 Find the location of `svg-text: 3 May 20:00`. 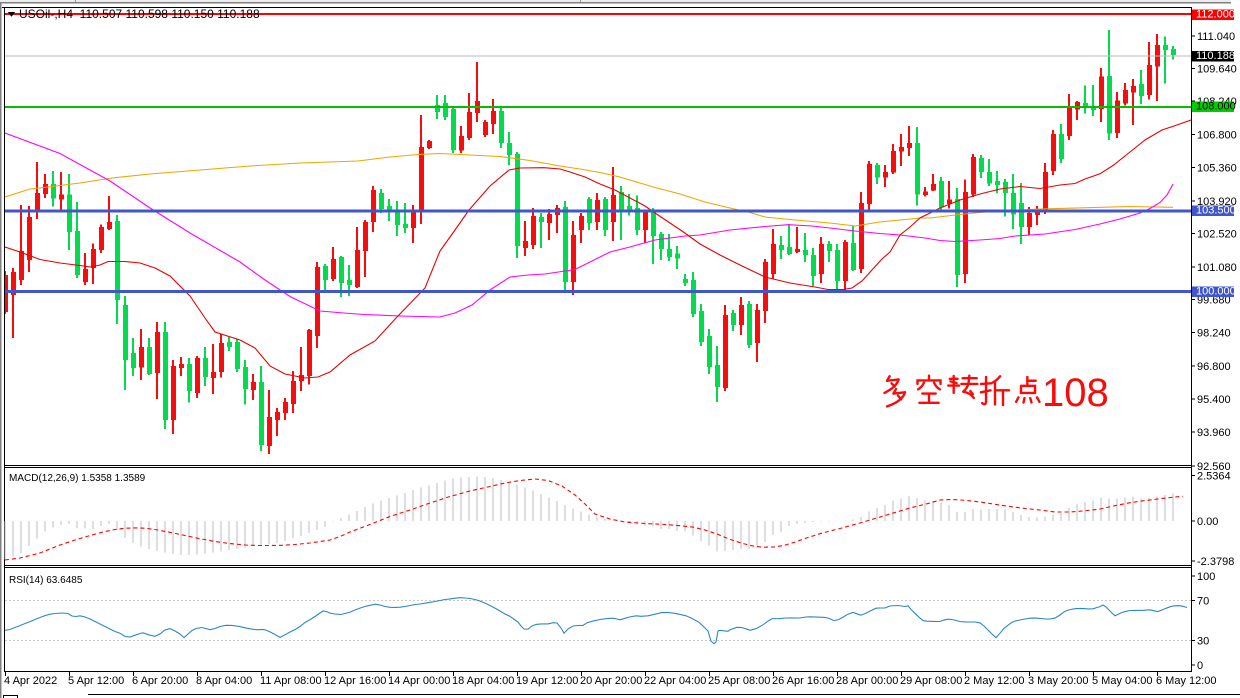

svg-text: 3 May 20:00 is located at coordinates (1058, 681).